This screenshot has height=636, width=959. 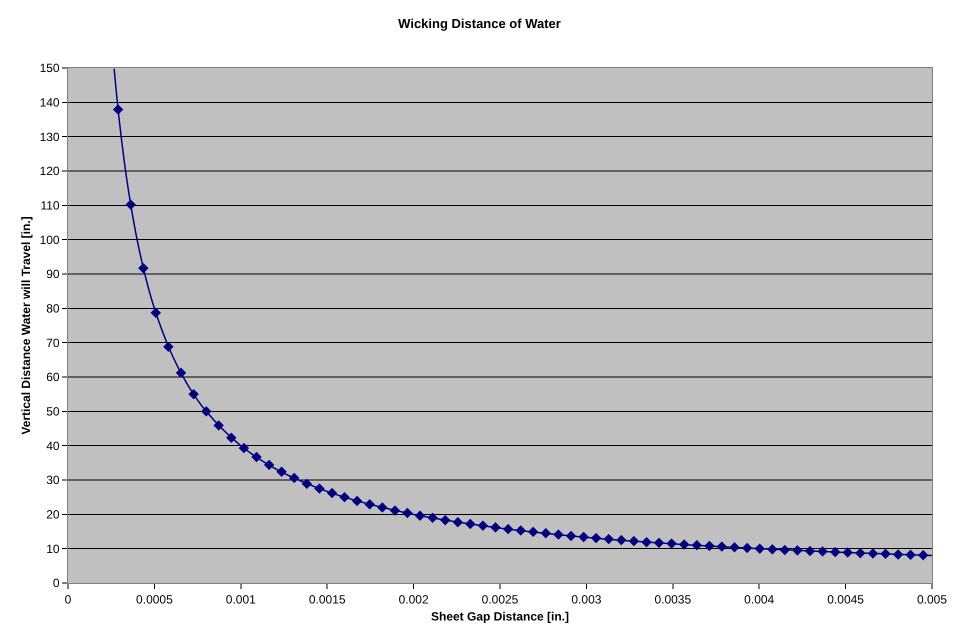 I want to click on x-tick-label: 0.0015, so click(x=327, y=599).